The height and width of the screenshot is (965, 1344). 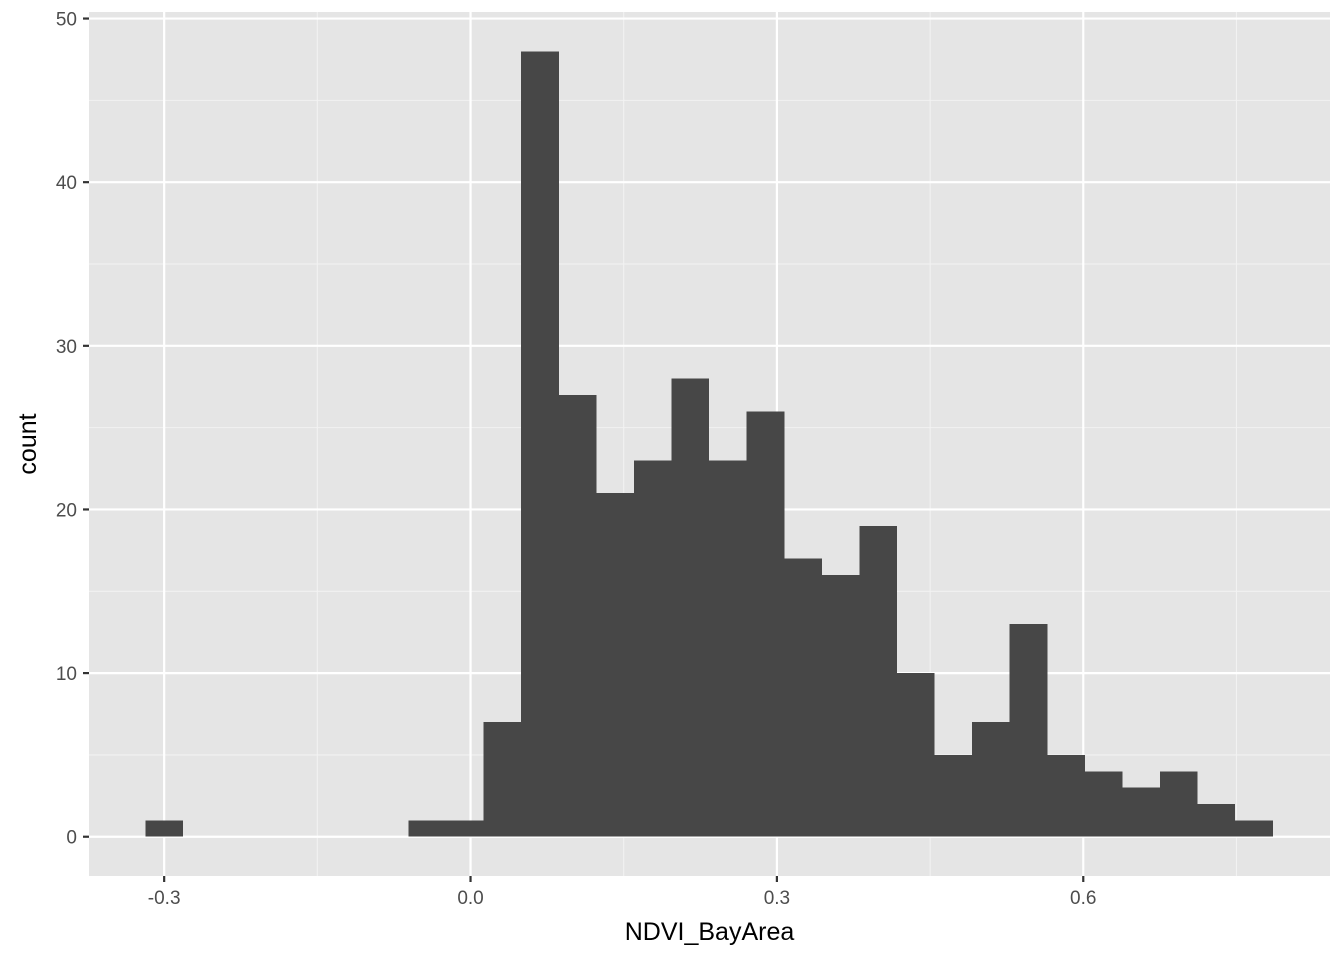 What do you see at coordinates (28, 443) in the screenshot?
I see `y-axis-title: count` at bounding box center [28, 443].